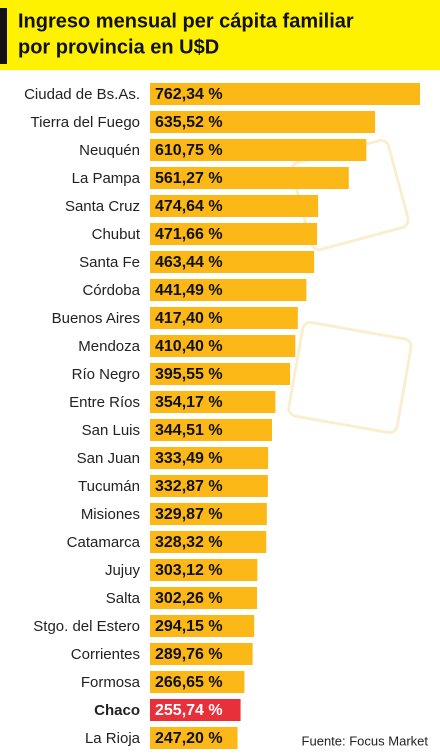 The width and height of the screenshot is (440, 755). Describe the element at coordinates (189, 486) in the screenshot. I see `value-label: 332,87 %` at that location.